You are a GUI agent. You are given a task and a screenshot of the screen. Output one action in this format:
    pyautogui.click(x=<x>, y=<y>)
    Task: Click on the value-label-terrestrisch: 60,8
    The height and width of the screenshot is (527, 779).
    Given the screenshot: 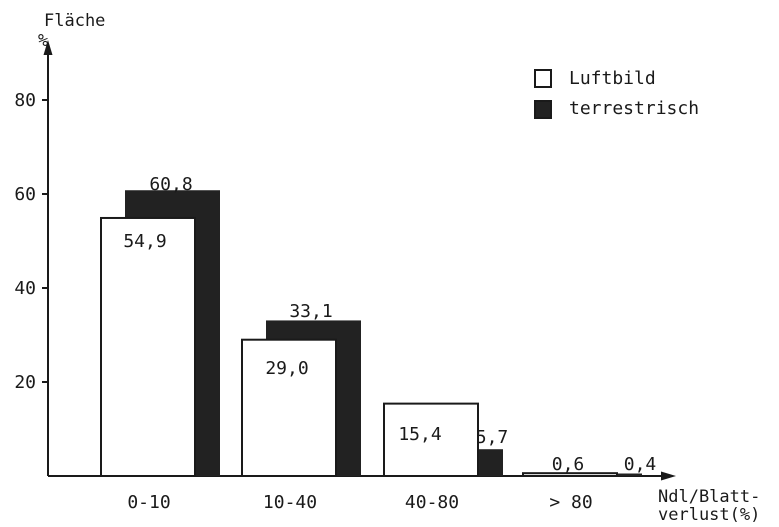 What is the action you would take?
    pyautogui.click(x=170, y=184)
    